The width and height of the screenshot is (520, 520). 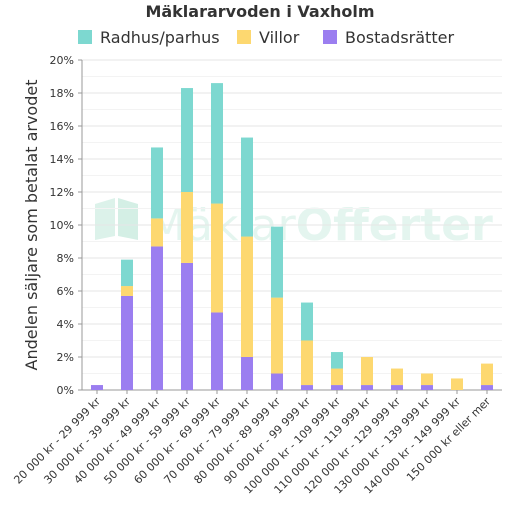 What do you see at coordinates (62, 93) in the screenshot?
I see `y-tick-label: 18%` at bounding box center [62, 93].